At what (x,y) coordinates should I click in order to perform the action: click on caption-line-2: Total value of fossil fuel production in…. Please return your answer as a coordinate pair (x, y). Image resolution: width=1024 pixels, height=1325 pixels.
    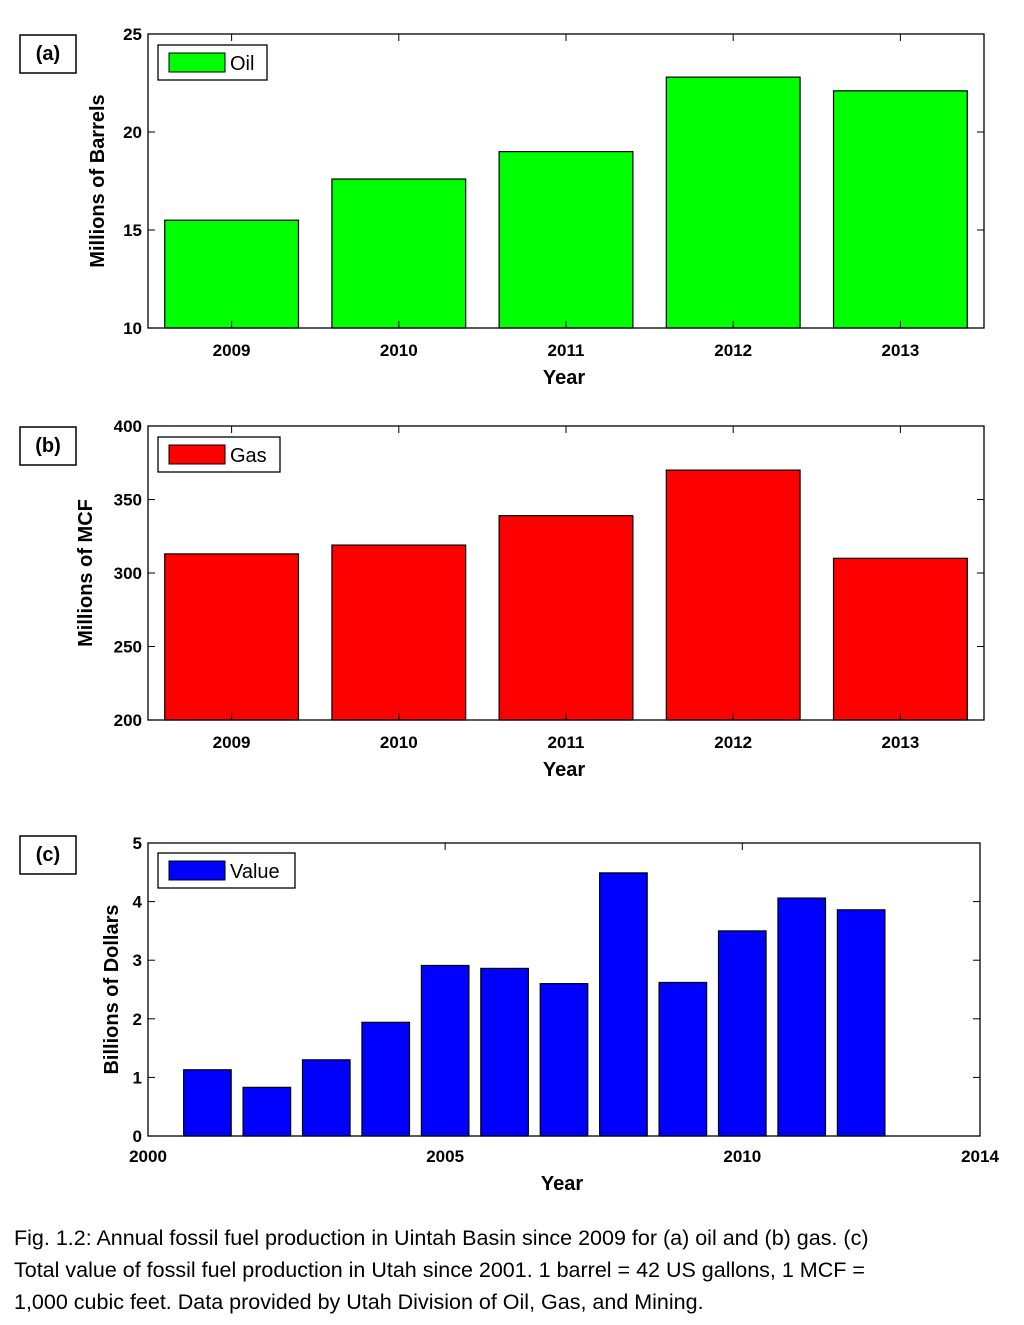
    Looking at the image, I should click on (439, 1270).